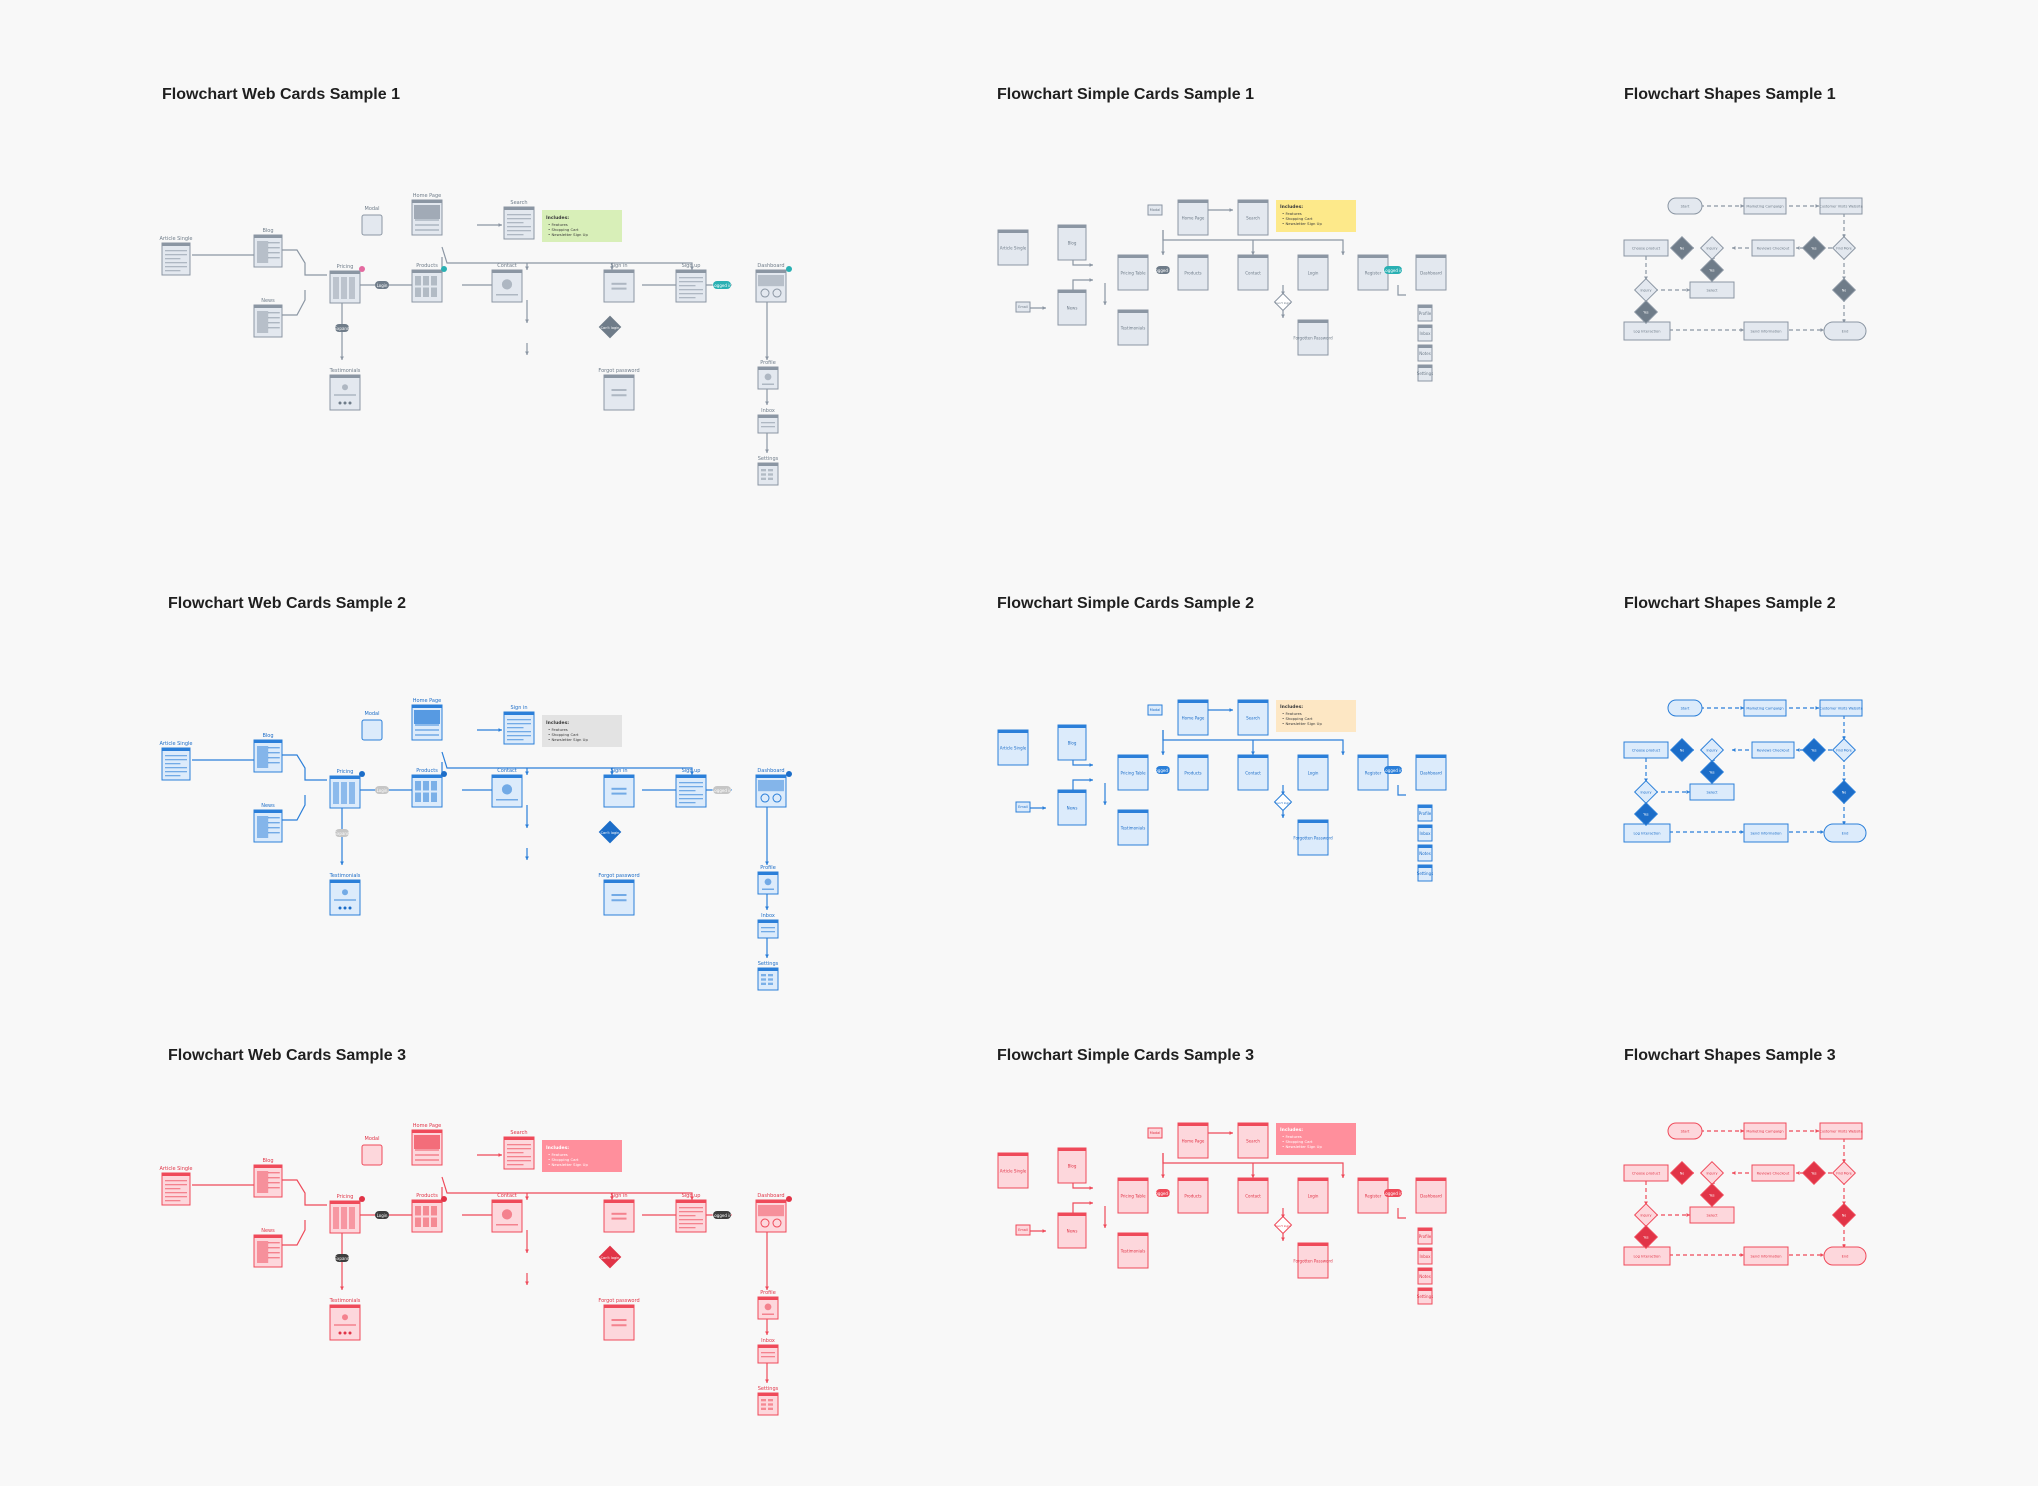 The width and height of the screenshot is (2038, 1486). I want to click on card-label: Login, so click(1313, 273).